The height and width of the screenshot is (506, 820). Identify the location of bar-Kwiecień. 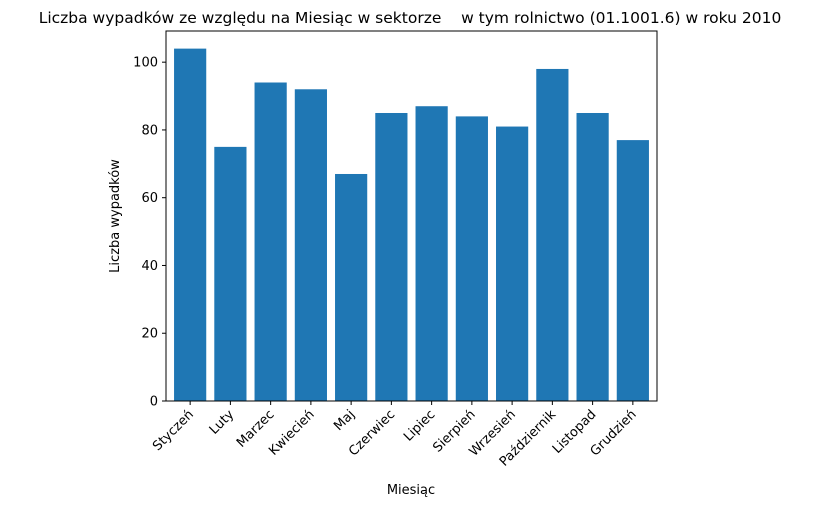
(310, 245).